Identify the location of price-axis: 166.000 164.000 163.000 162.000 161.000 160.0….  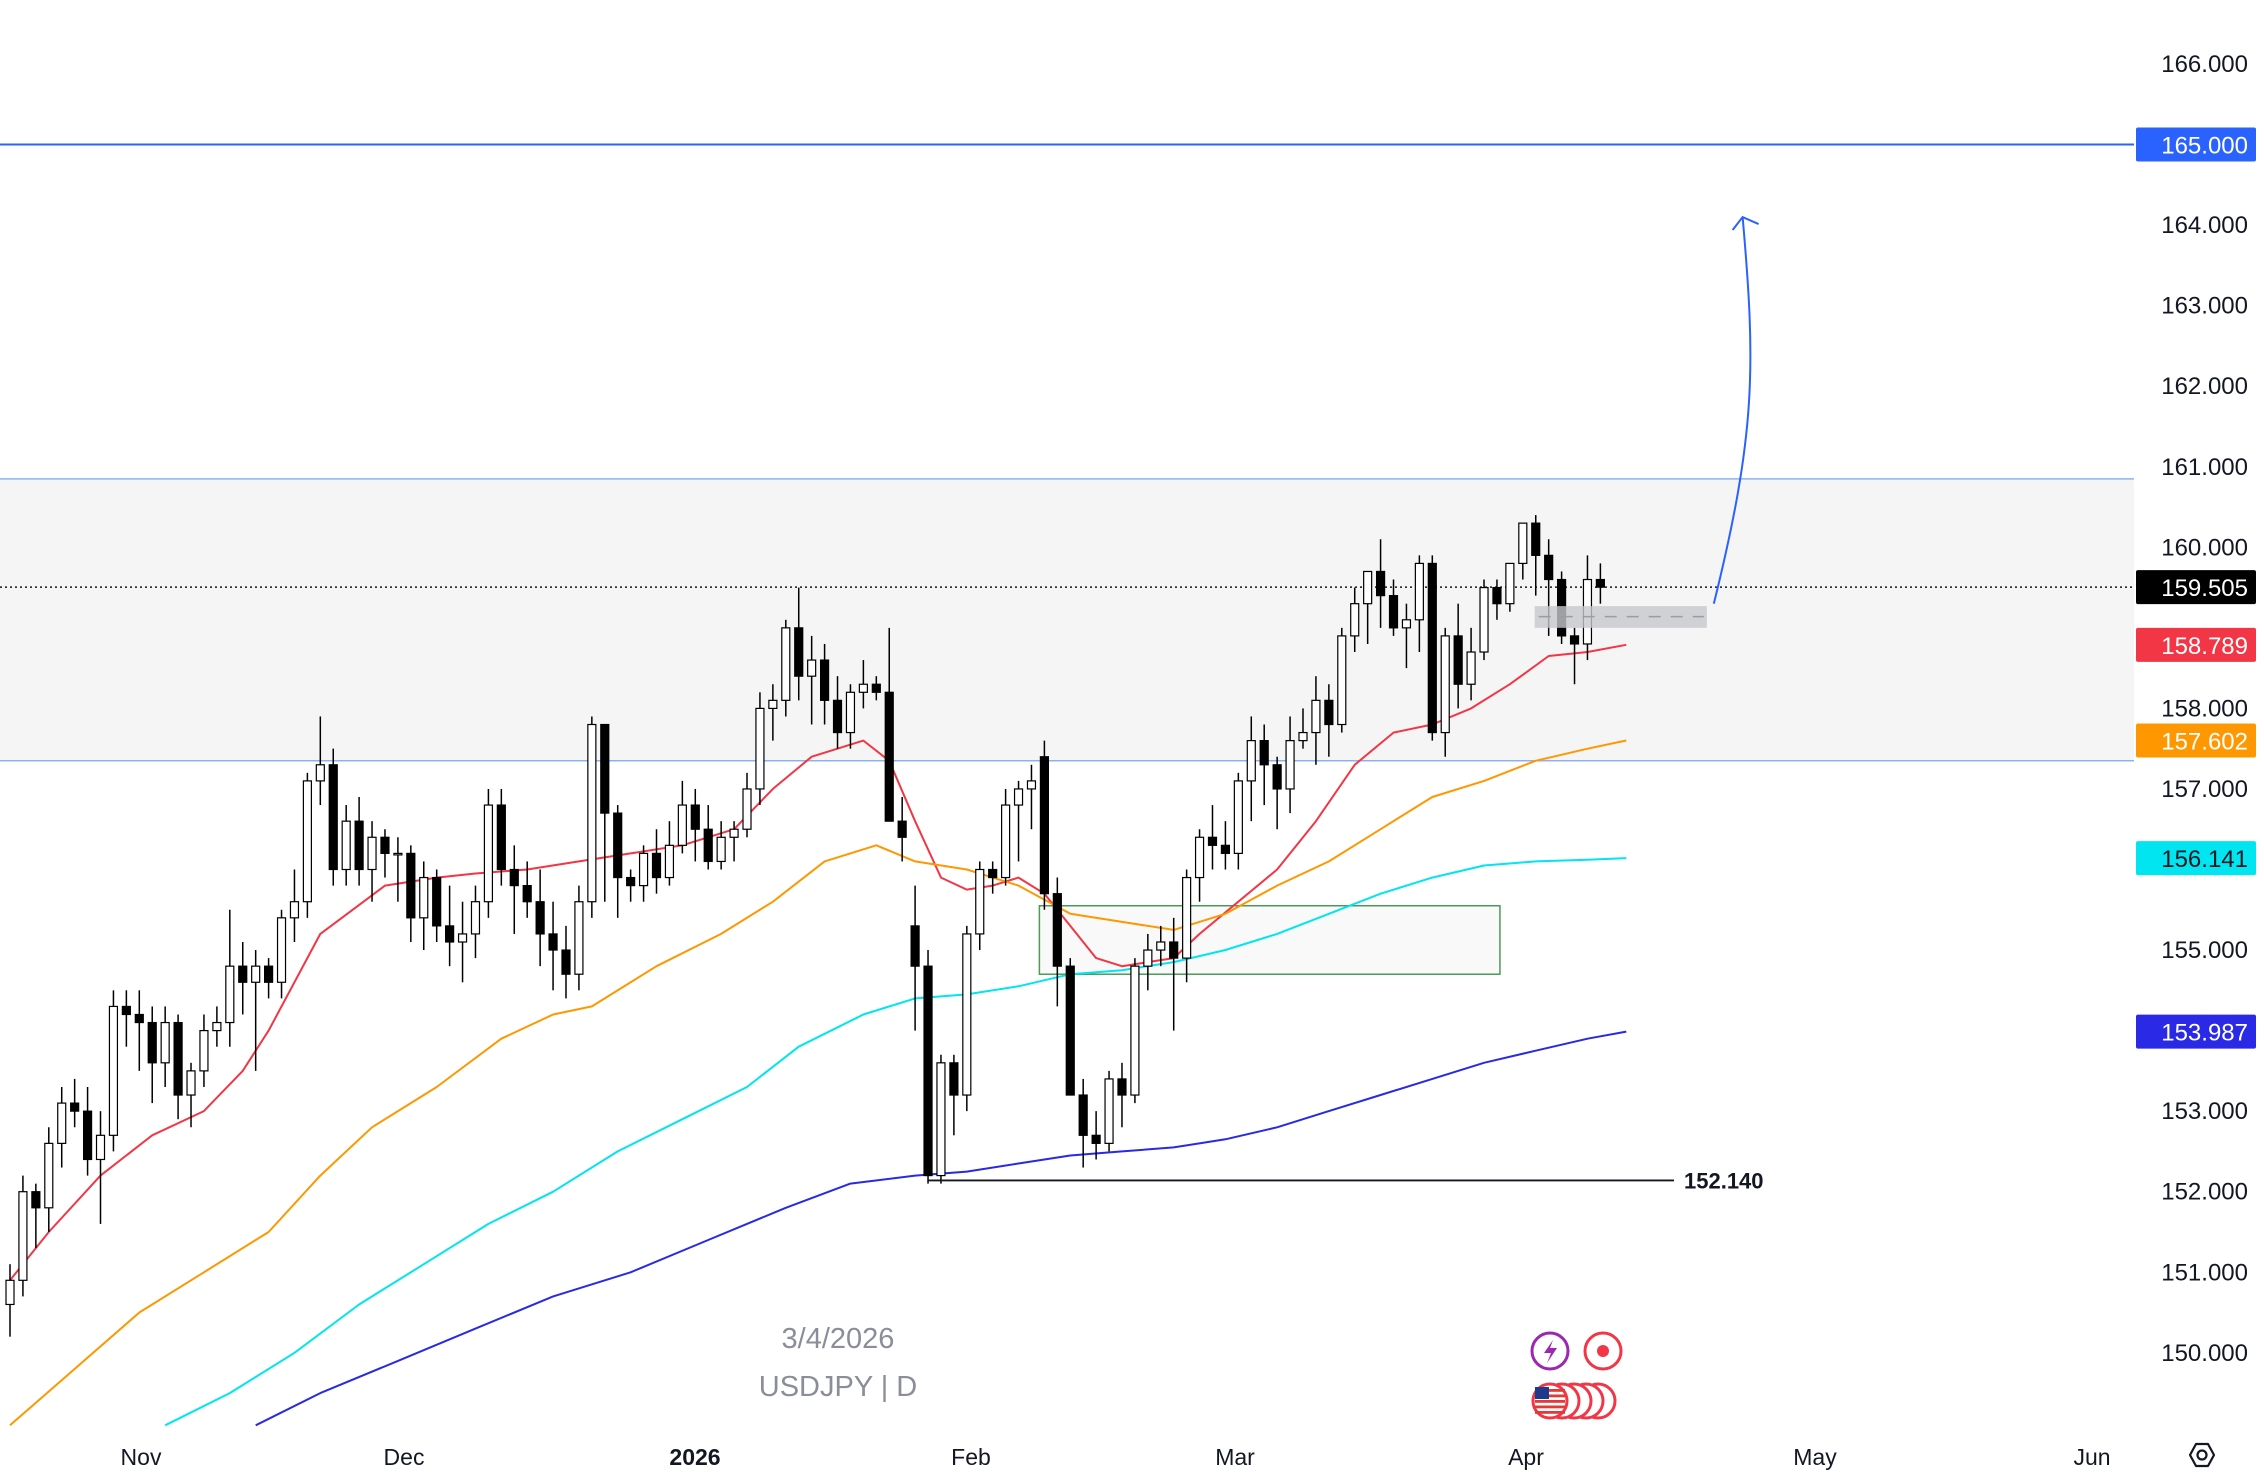
(2196, 709).